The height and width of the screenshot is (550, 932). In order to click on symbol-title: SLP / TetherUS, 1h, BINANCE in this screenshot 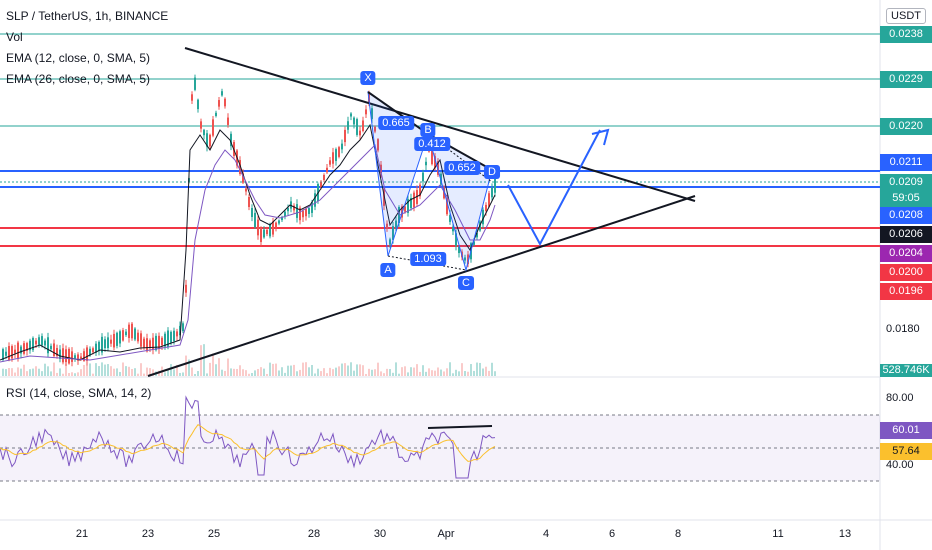, I will do `click(87, 16)`.